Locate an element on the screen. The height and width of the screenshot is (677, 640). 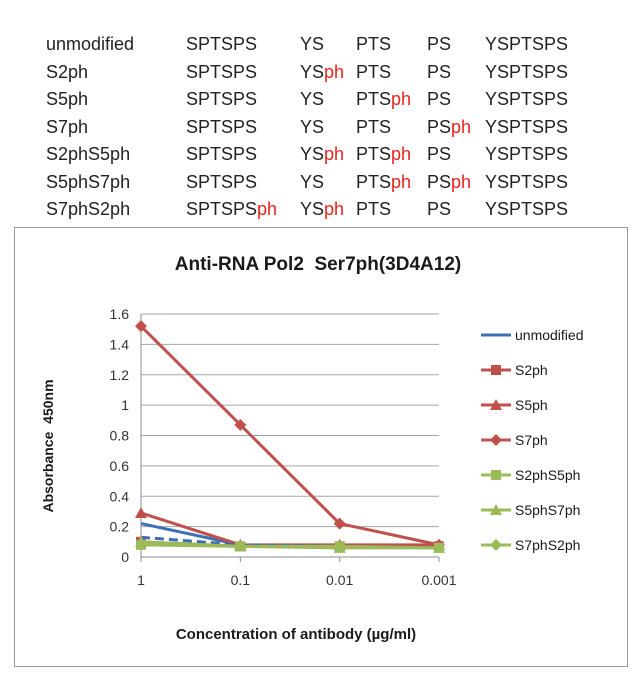
series-S7phS2ph is located at coordinates (290, 544).